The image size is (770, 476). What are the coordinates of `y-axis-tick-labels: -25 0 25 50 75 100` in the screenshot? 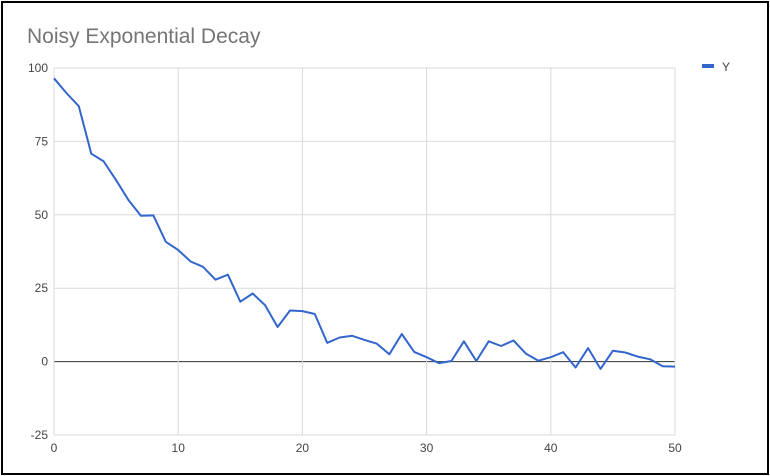 It's located at (38, 251).